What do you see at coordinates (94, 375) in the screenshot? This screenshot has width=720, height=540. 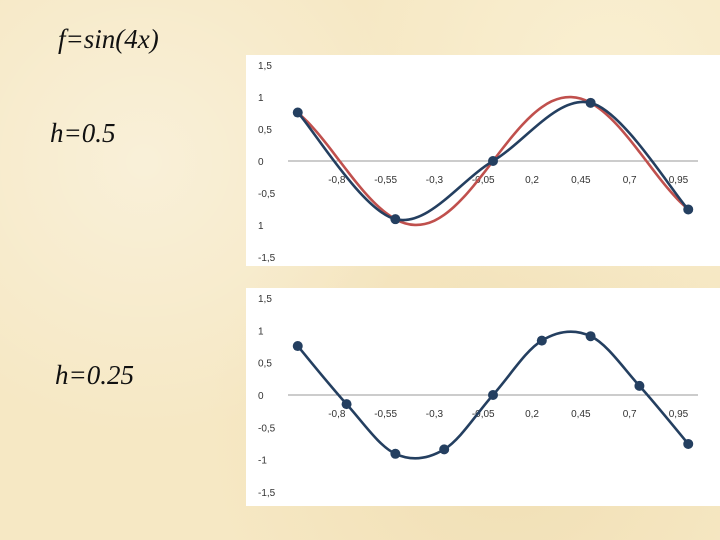 I see `step-label-h025: h=0.25` at bounding box center [94, 375].